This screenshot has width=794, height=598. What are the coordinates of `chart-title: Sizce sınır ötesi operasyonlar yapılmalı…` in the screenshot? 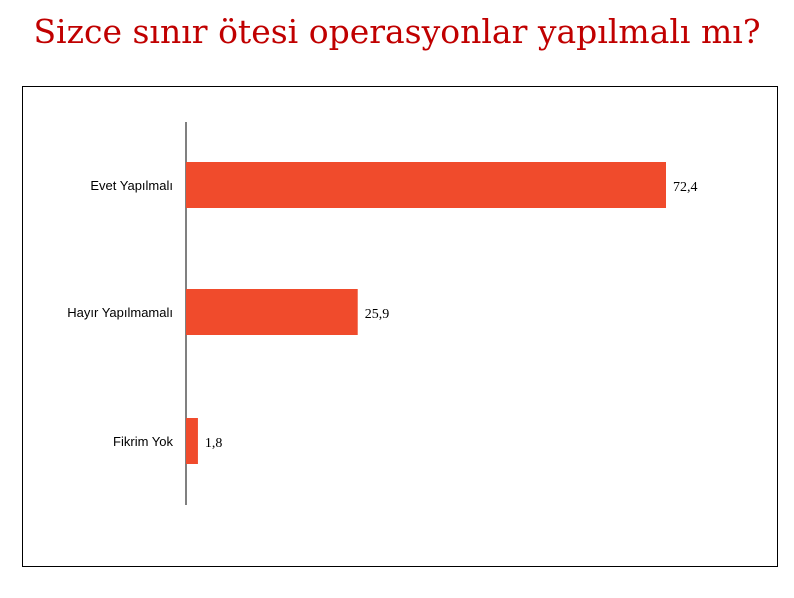 It's located at (397, 31).